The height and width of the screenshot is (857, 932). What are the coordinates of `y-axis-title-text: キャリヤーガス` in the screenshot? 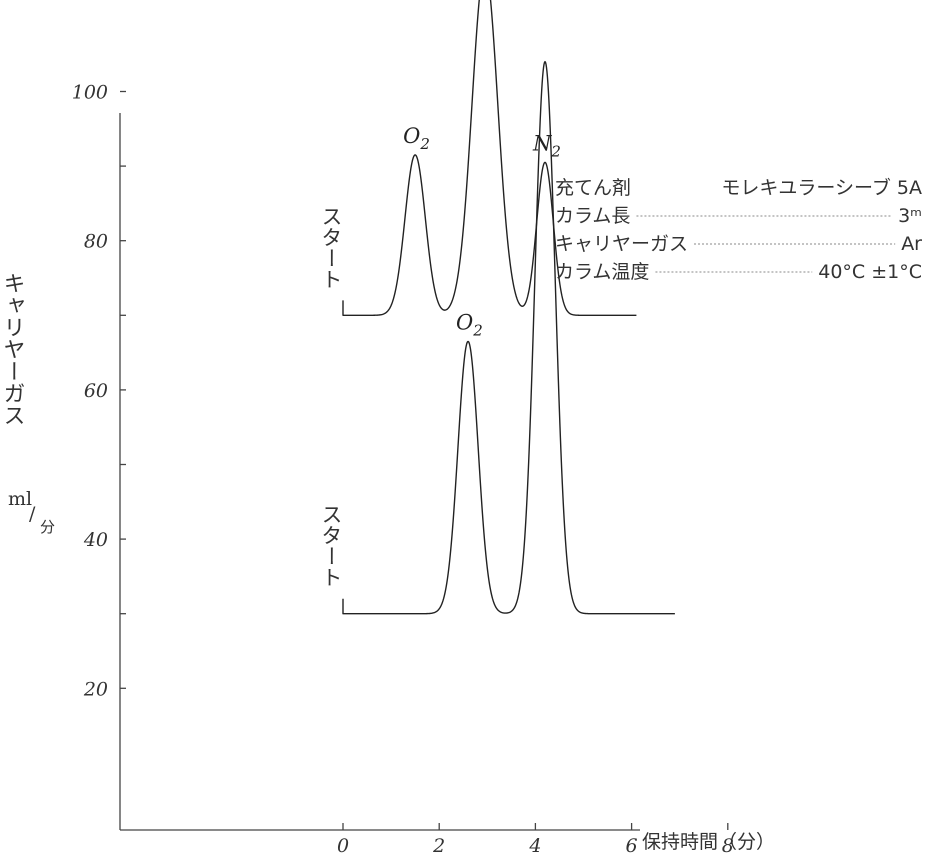 It's located at (12, 349).